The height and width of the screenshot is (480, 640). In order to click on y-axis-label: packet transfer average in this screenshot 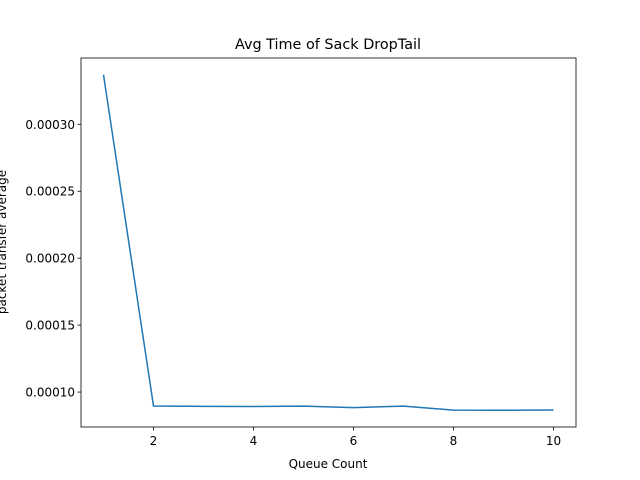, I will do `click(4, 242)`.